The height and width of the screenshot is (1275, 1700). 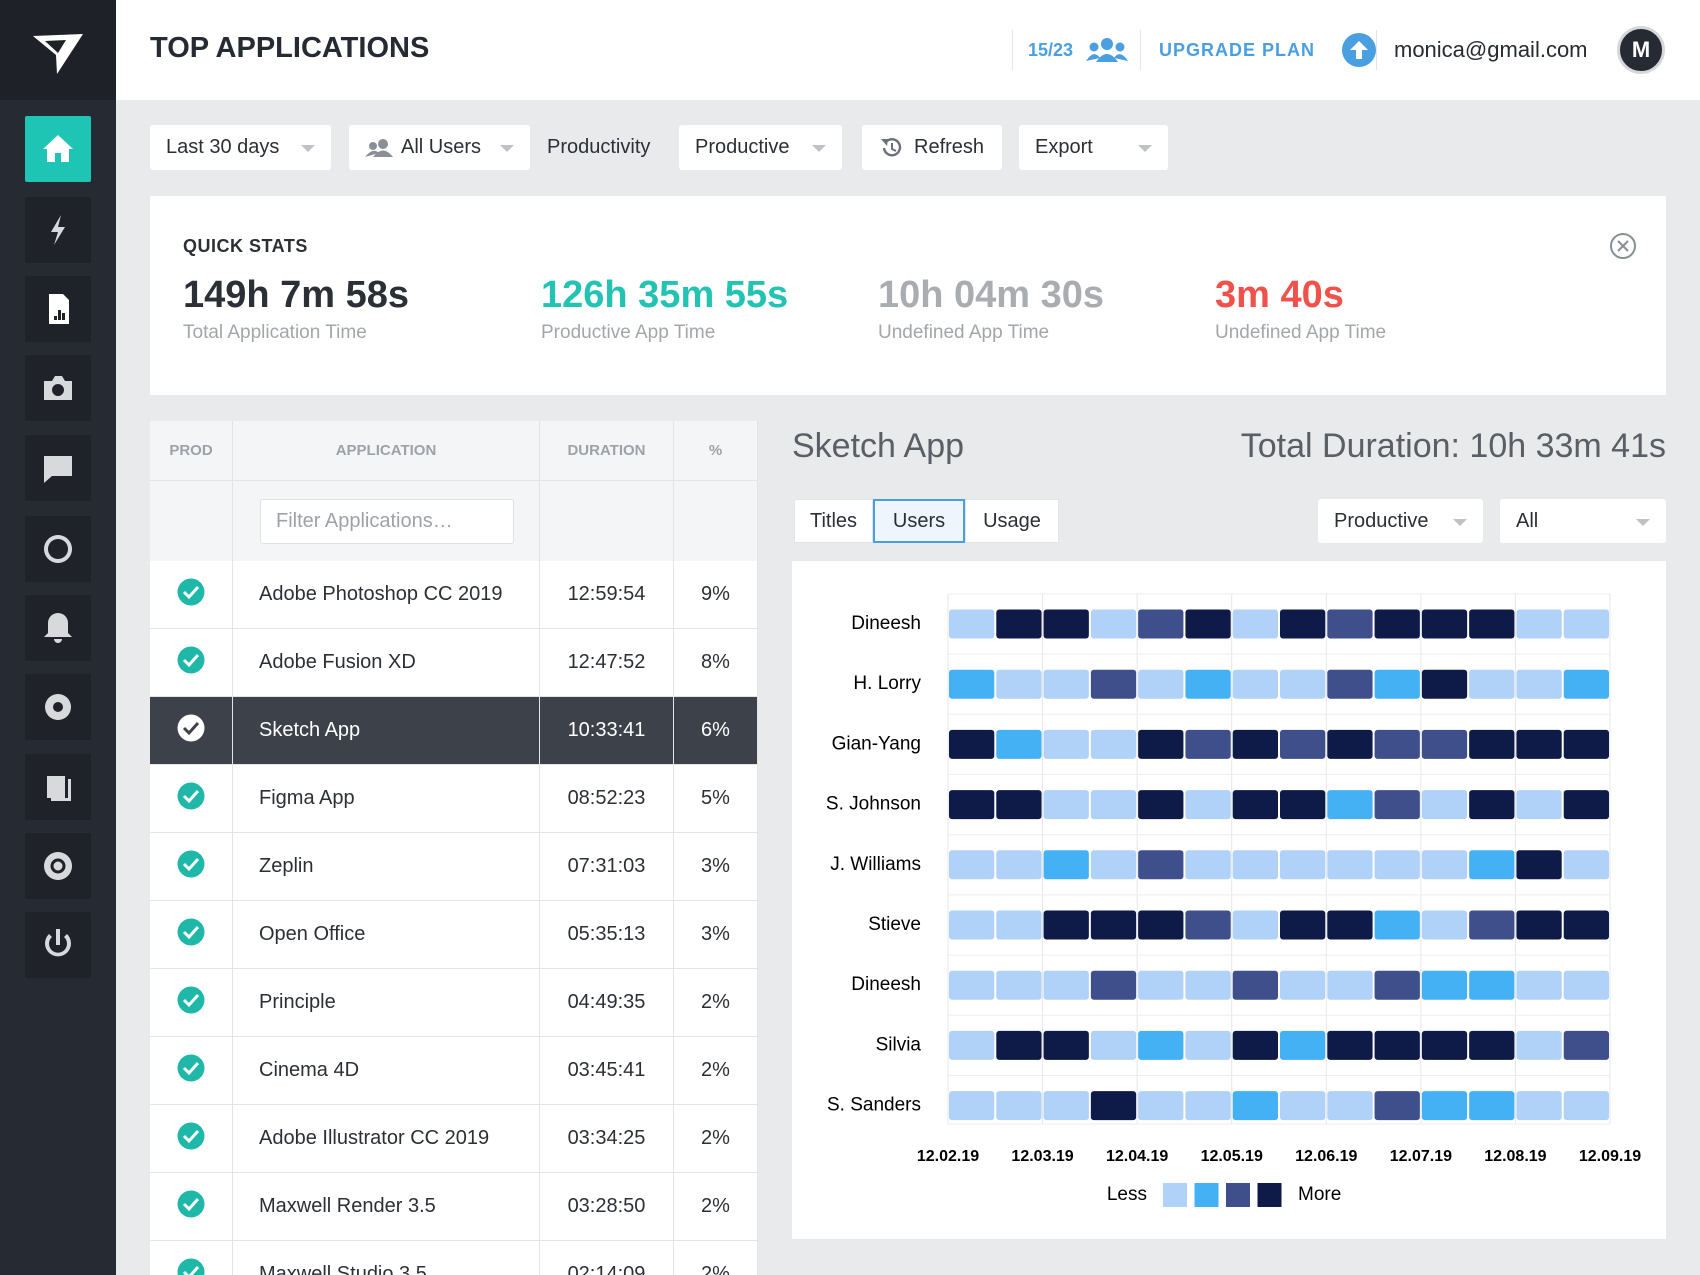 What do you see at coordinates (386, 731) in the screenshot?
I see `app-name: Sketch App` at bounding box center [386, 731].